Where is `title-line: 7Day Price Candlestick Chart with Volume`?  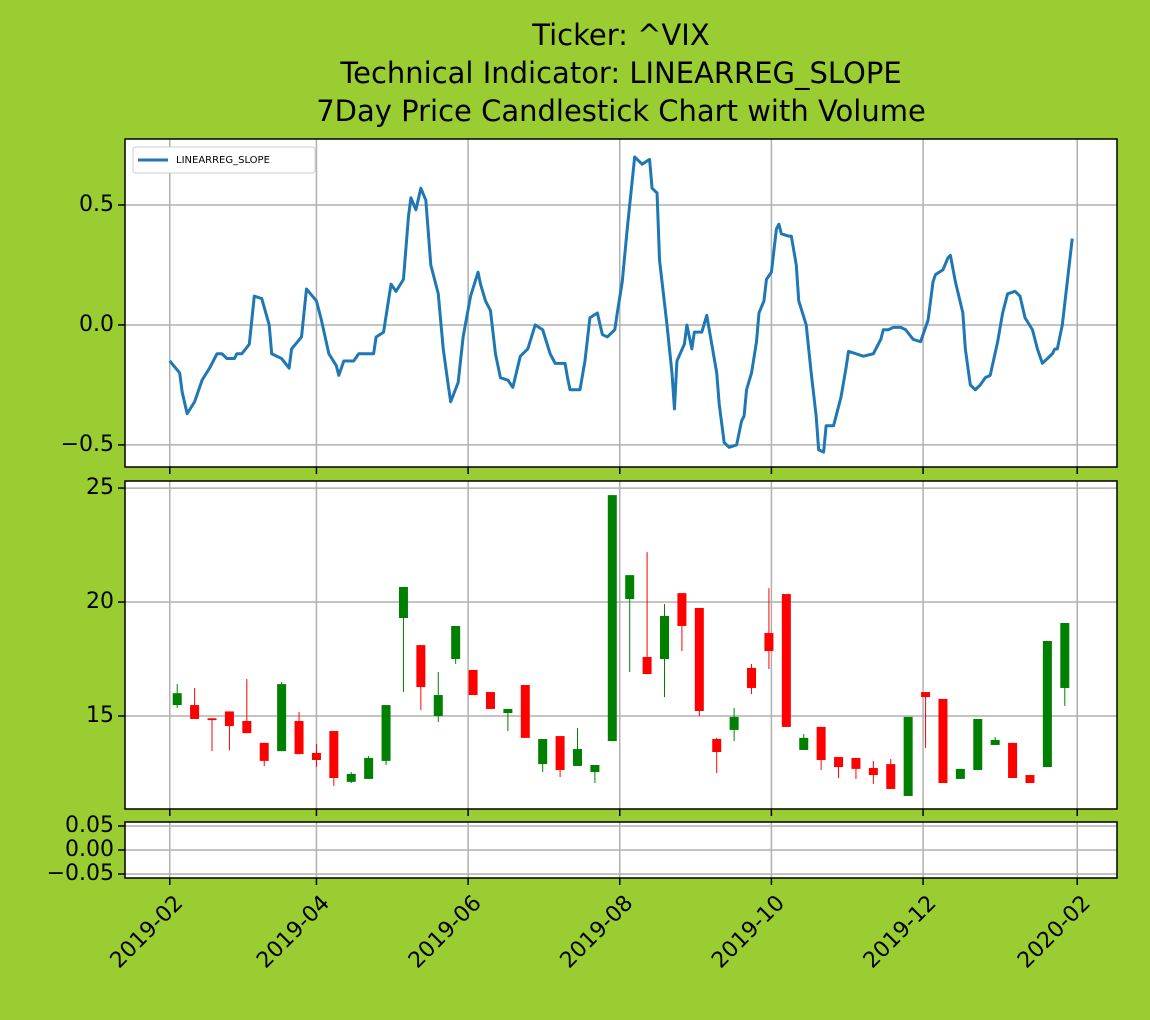
title-line: 7Day Price Candlestick Chart with Volume is located at coordinates (621, 111).